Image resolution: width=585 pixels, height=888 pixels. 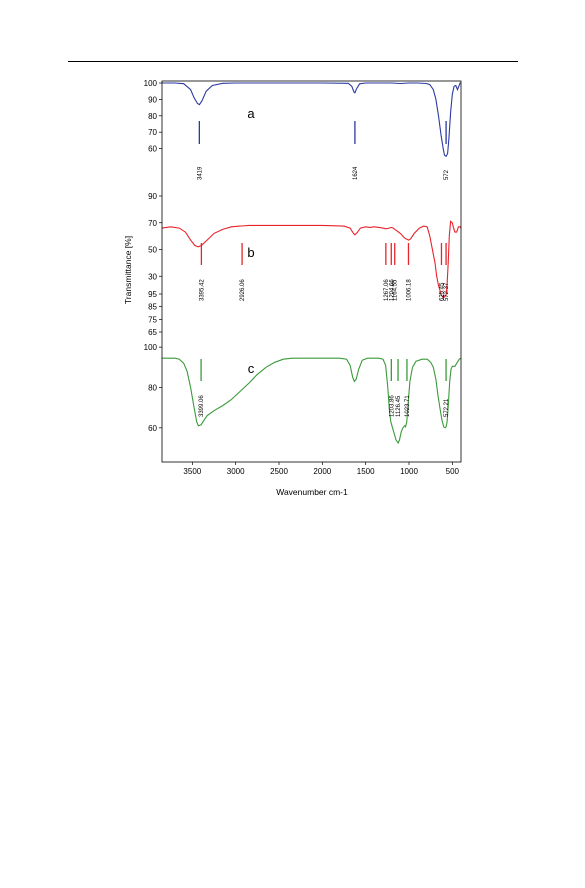 What do you see at coordinates (279, 471) in the screenshot?
I see `x-tick-label: 2500` at bounding box center [279, 471].